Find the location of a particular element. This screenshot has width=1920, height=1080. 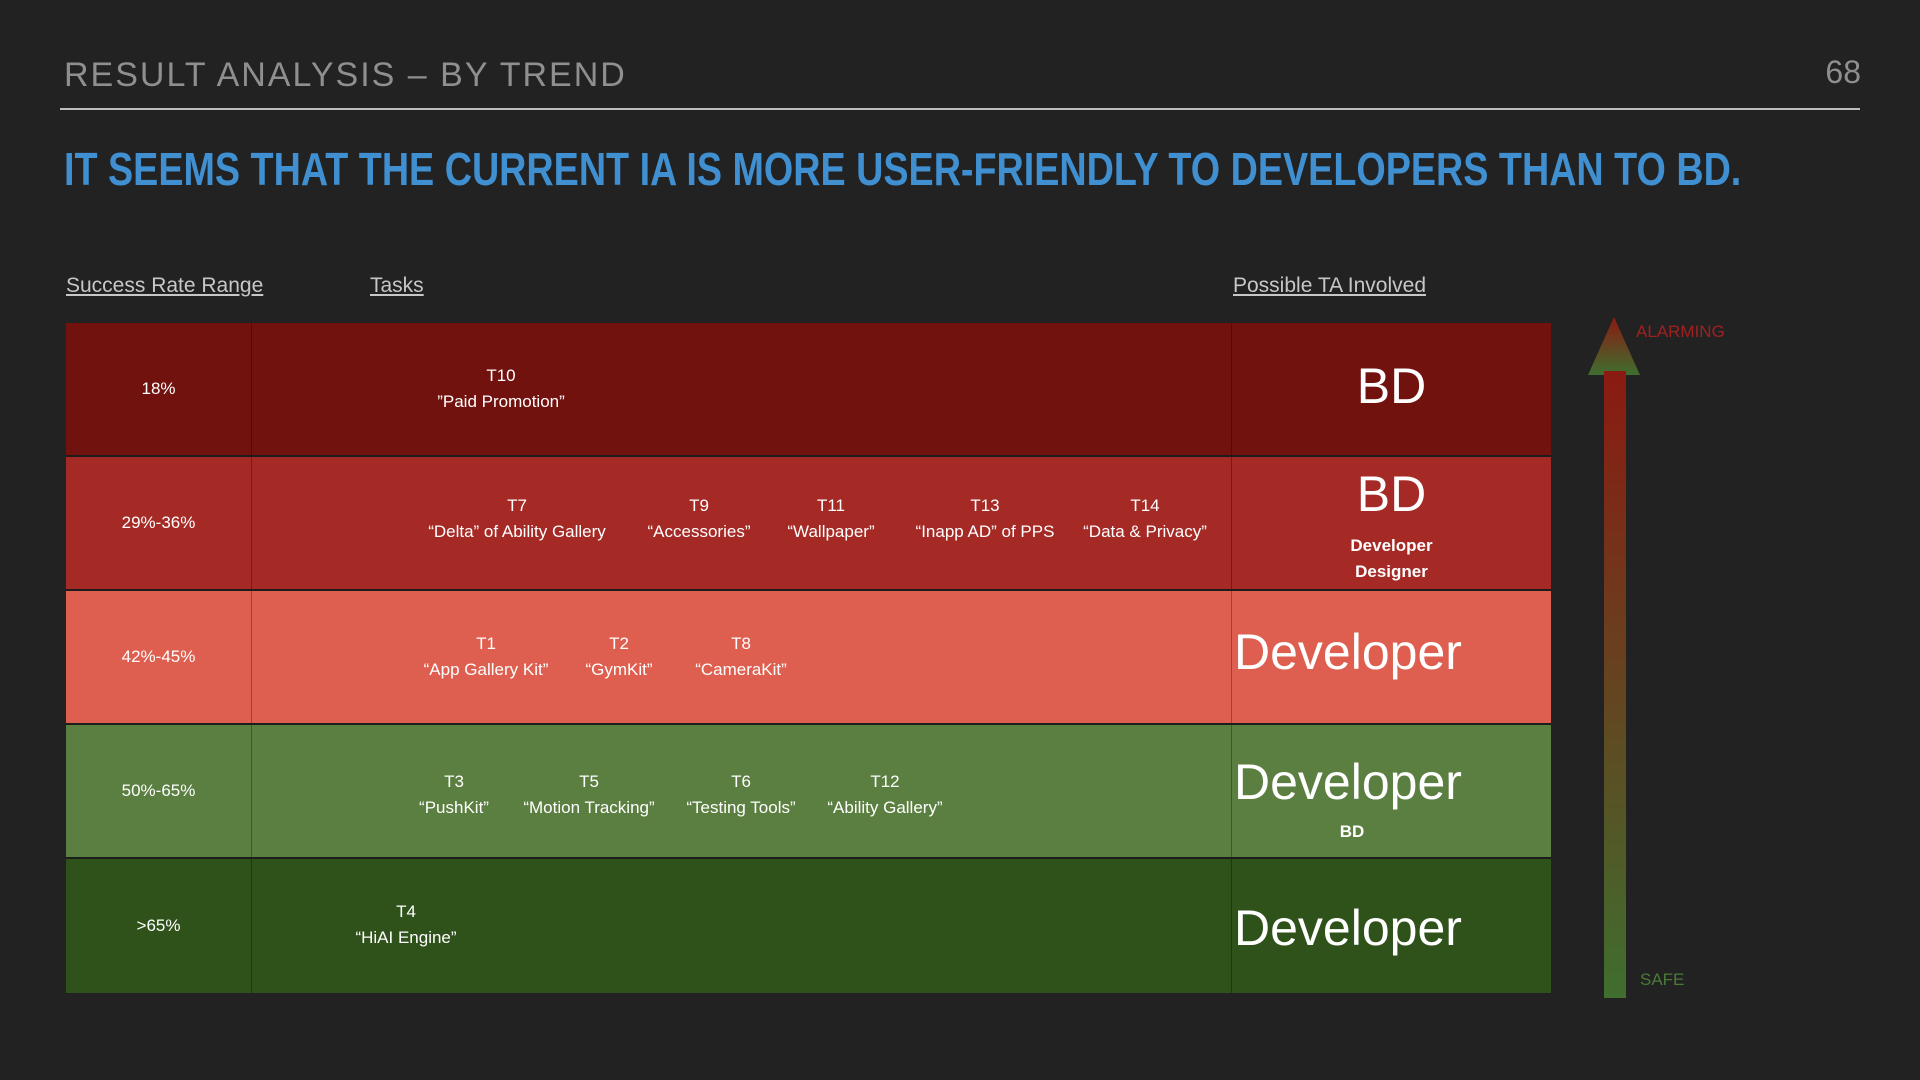

task-id: T5 is located at coordinates (589, 781).